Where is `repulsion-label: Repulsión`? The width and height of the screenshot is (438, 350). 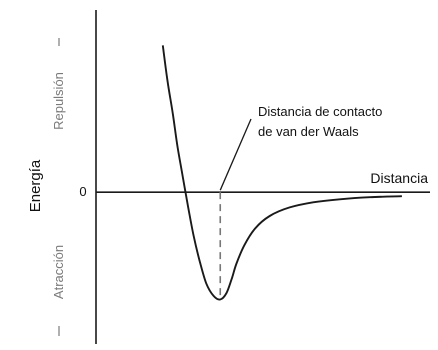 repulsion-label: Repulsión is located at coordinates (58, 101).